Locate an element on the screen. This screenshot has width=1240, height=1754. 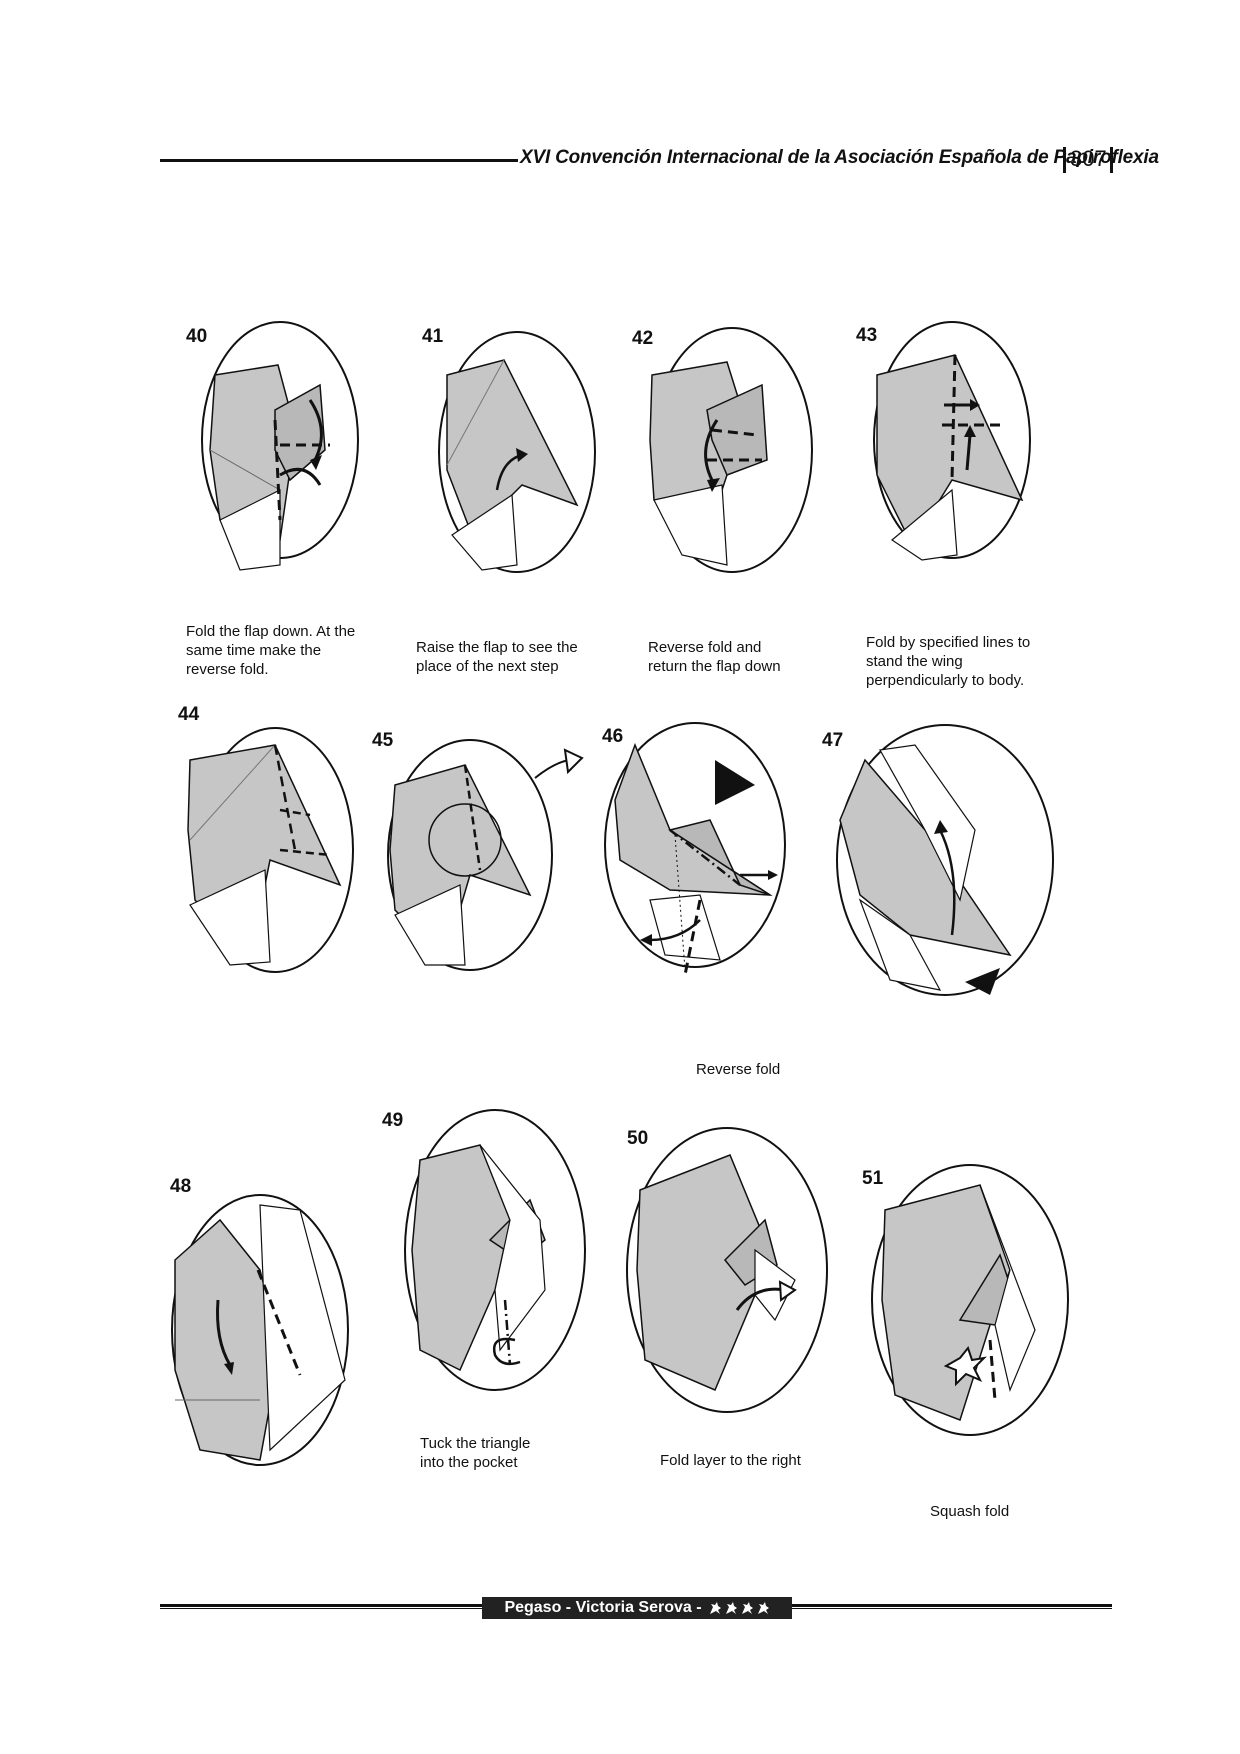
step-number: 46 is located at coordinates (613, 736).